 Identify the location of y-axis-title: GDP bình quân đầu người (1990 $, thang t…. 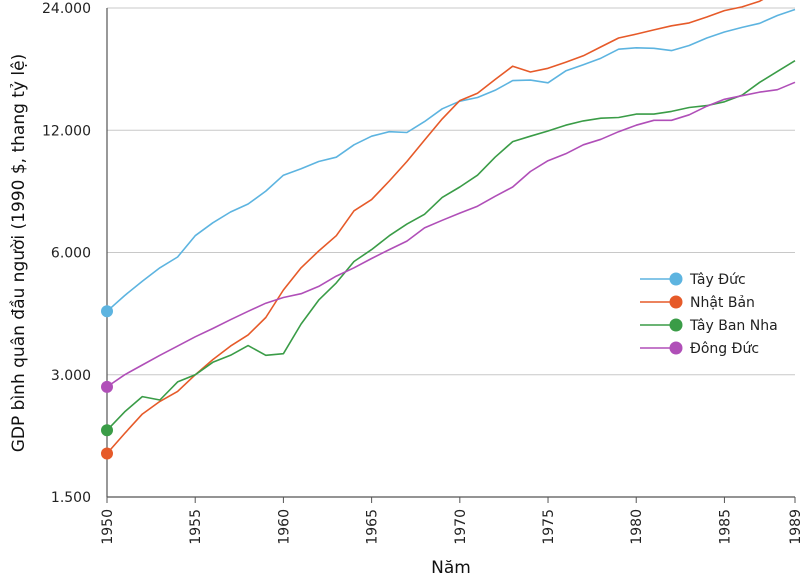
(18, 253).